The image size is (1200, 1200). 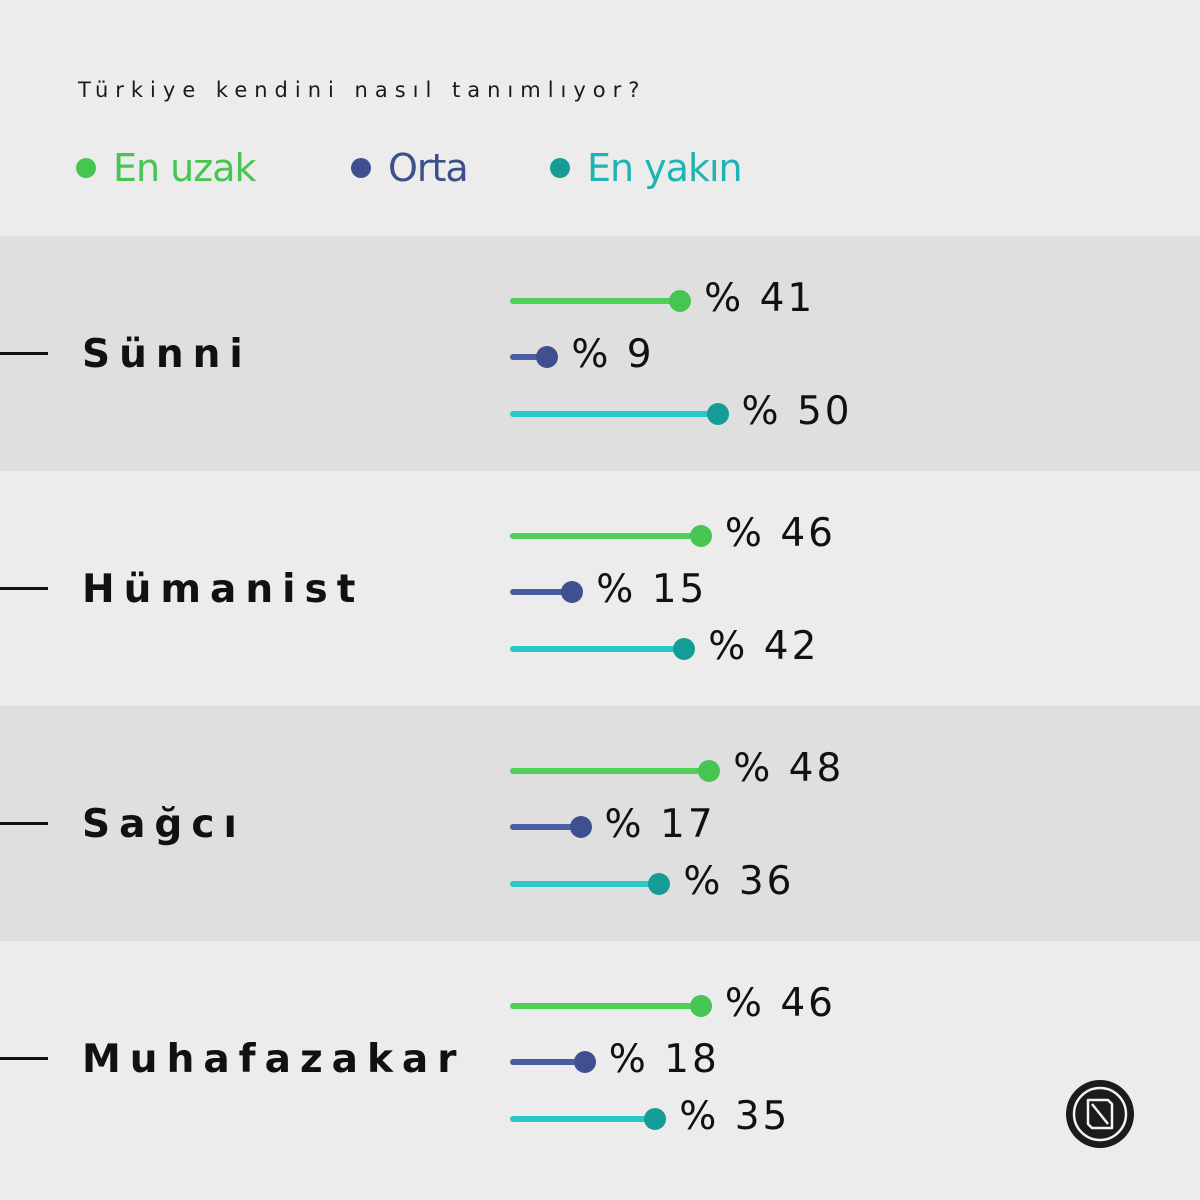 I want to click on data-label: % 41, so click(x=760, y=298).